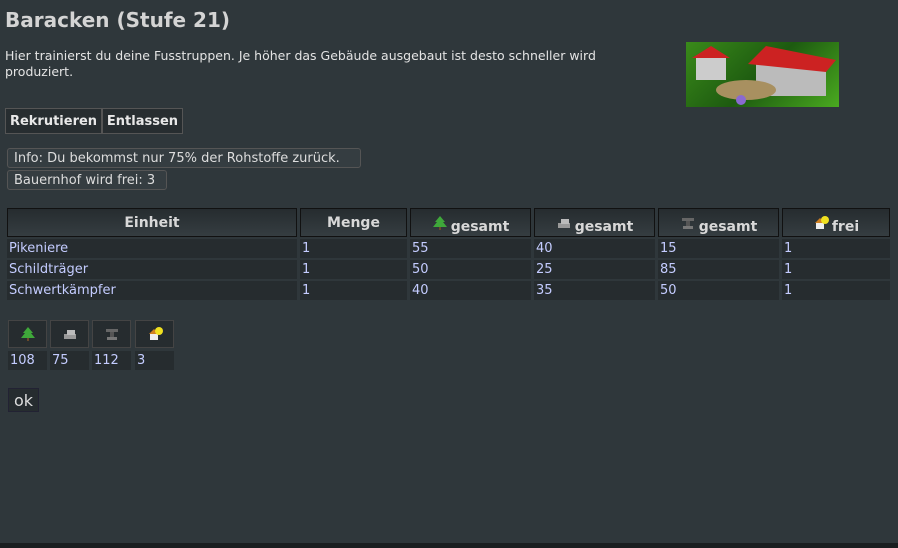 This screenshot has height=548, width=898. I want to click on summary-value: 108, so click(27, 360).